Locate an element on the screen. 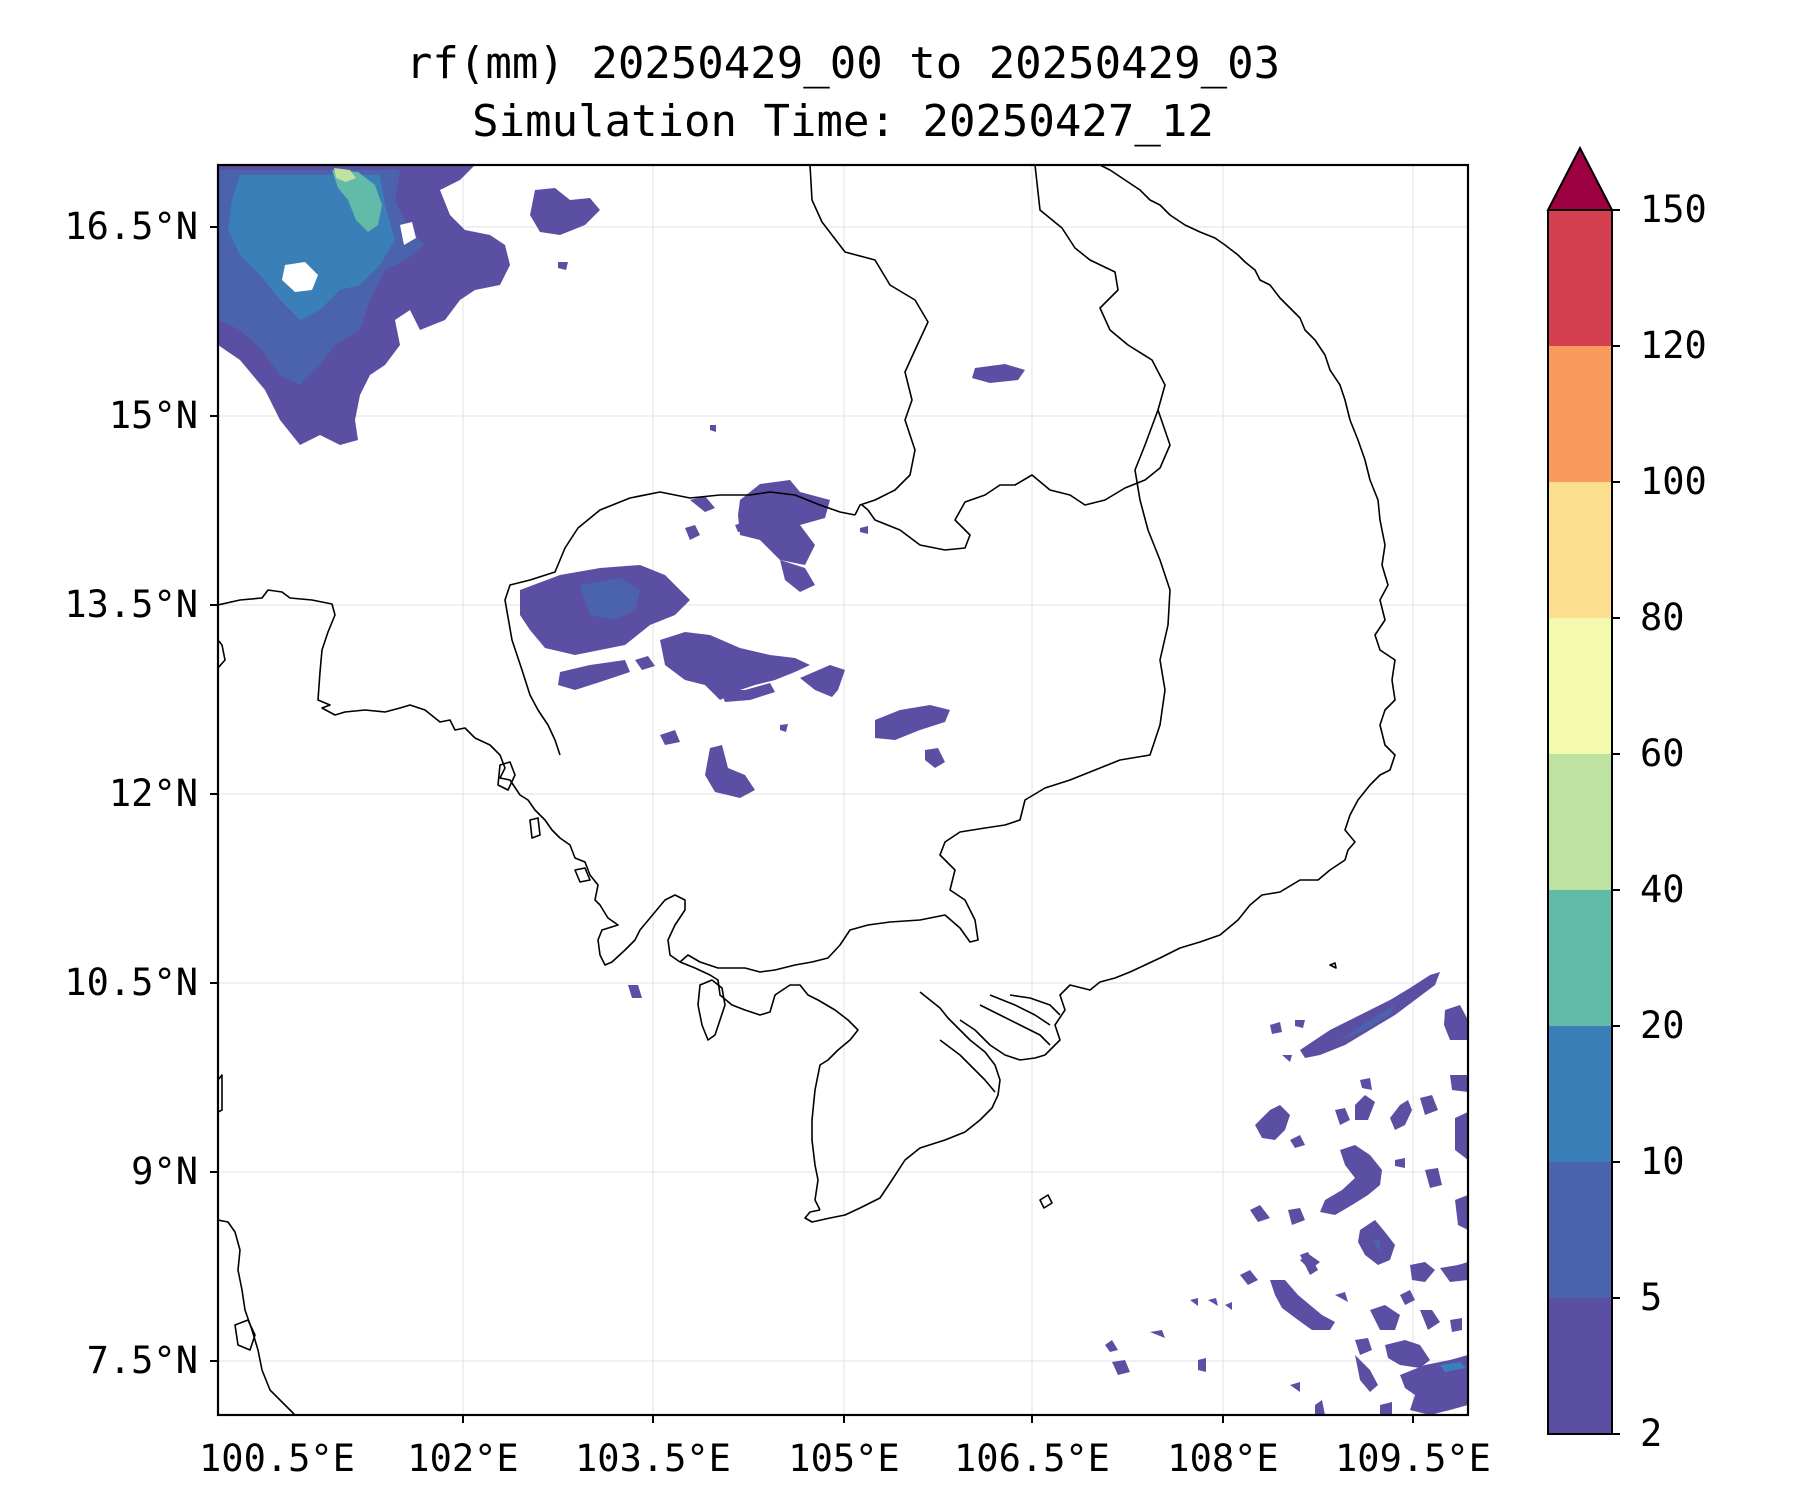 The height and width of the screenshot is (1505, 1800). chart-title-line1: rf(mm) 20250429_00 to 20250429_03 is located at coordinates (843, 63).